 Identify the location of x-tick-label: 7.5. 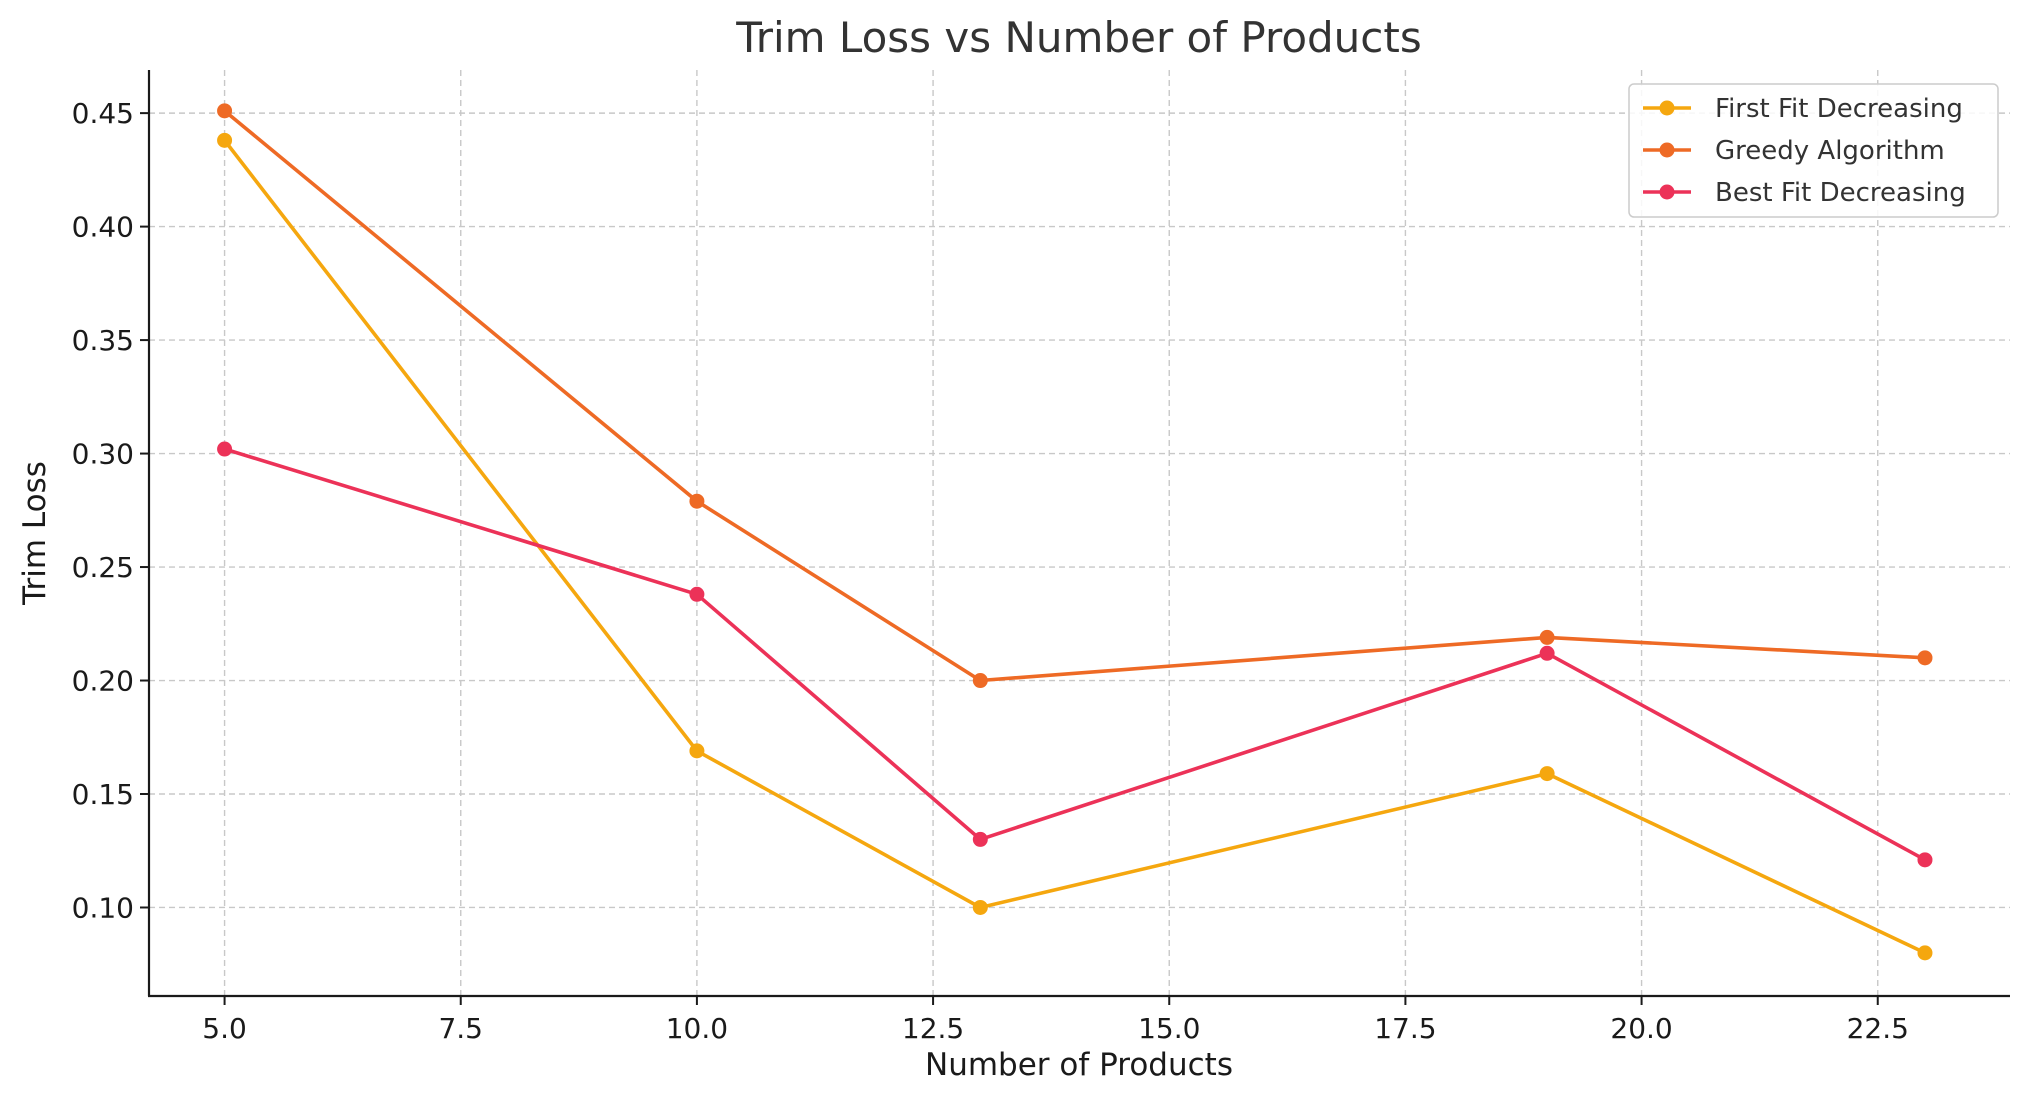
(460, 1028).